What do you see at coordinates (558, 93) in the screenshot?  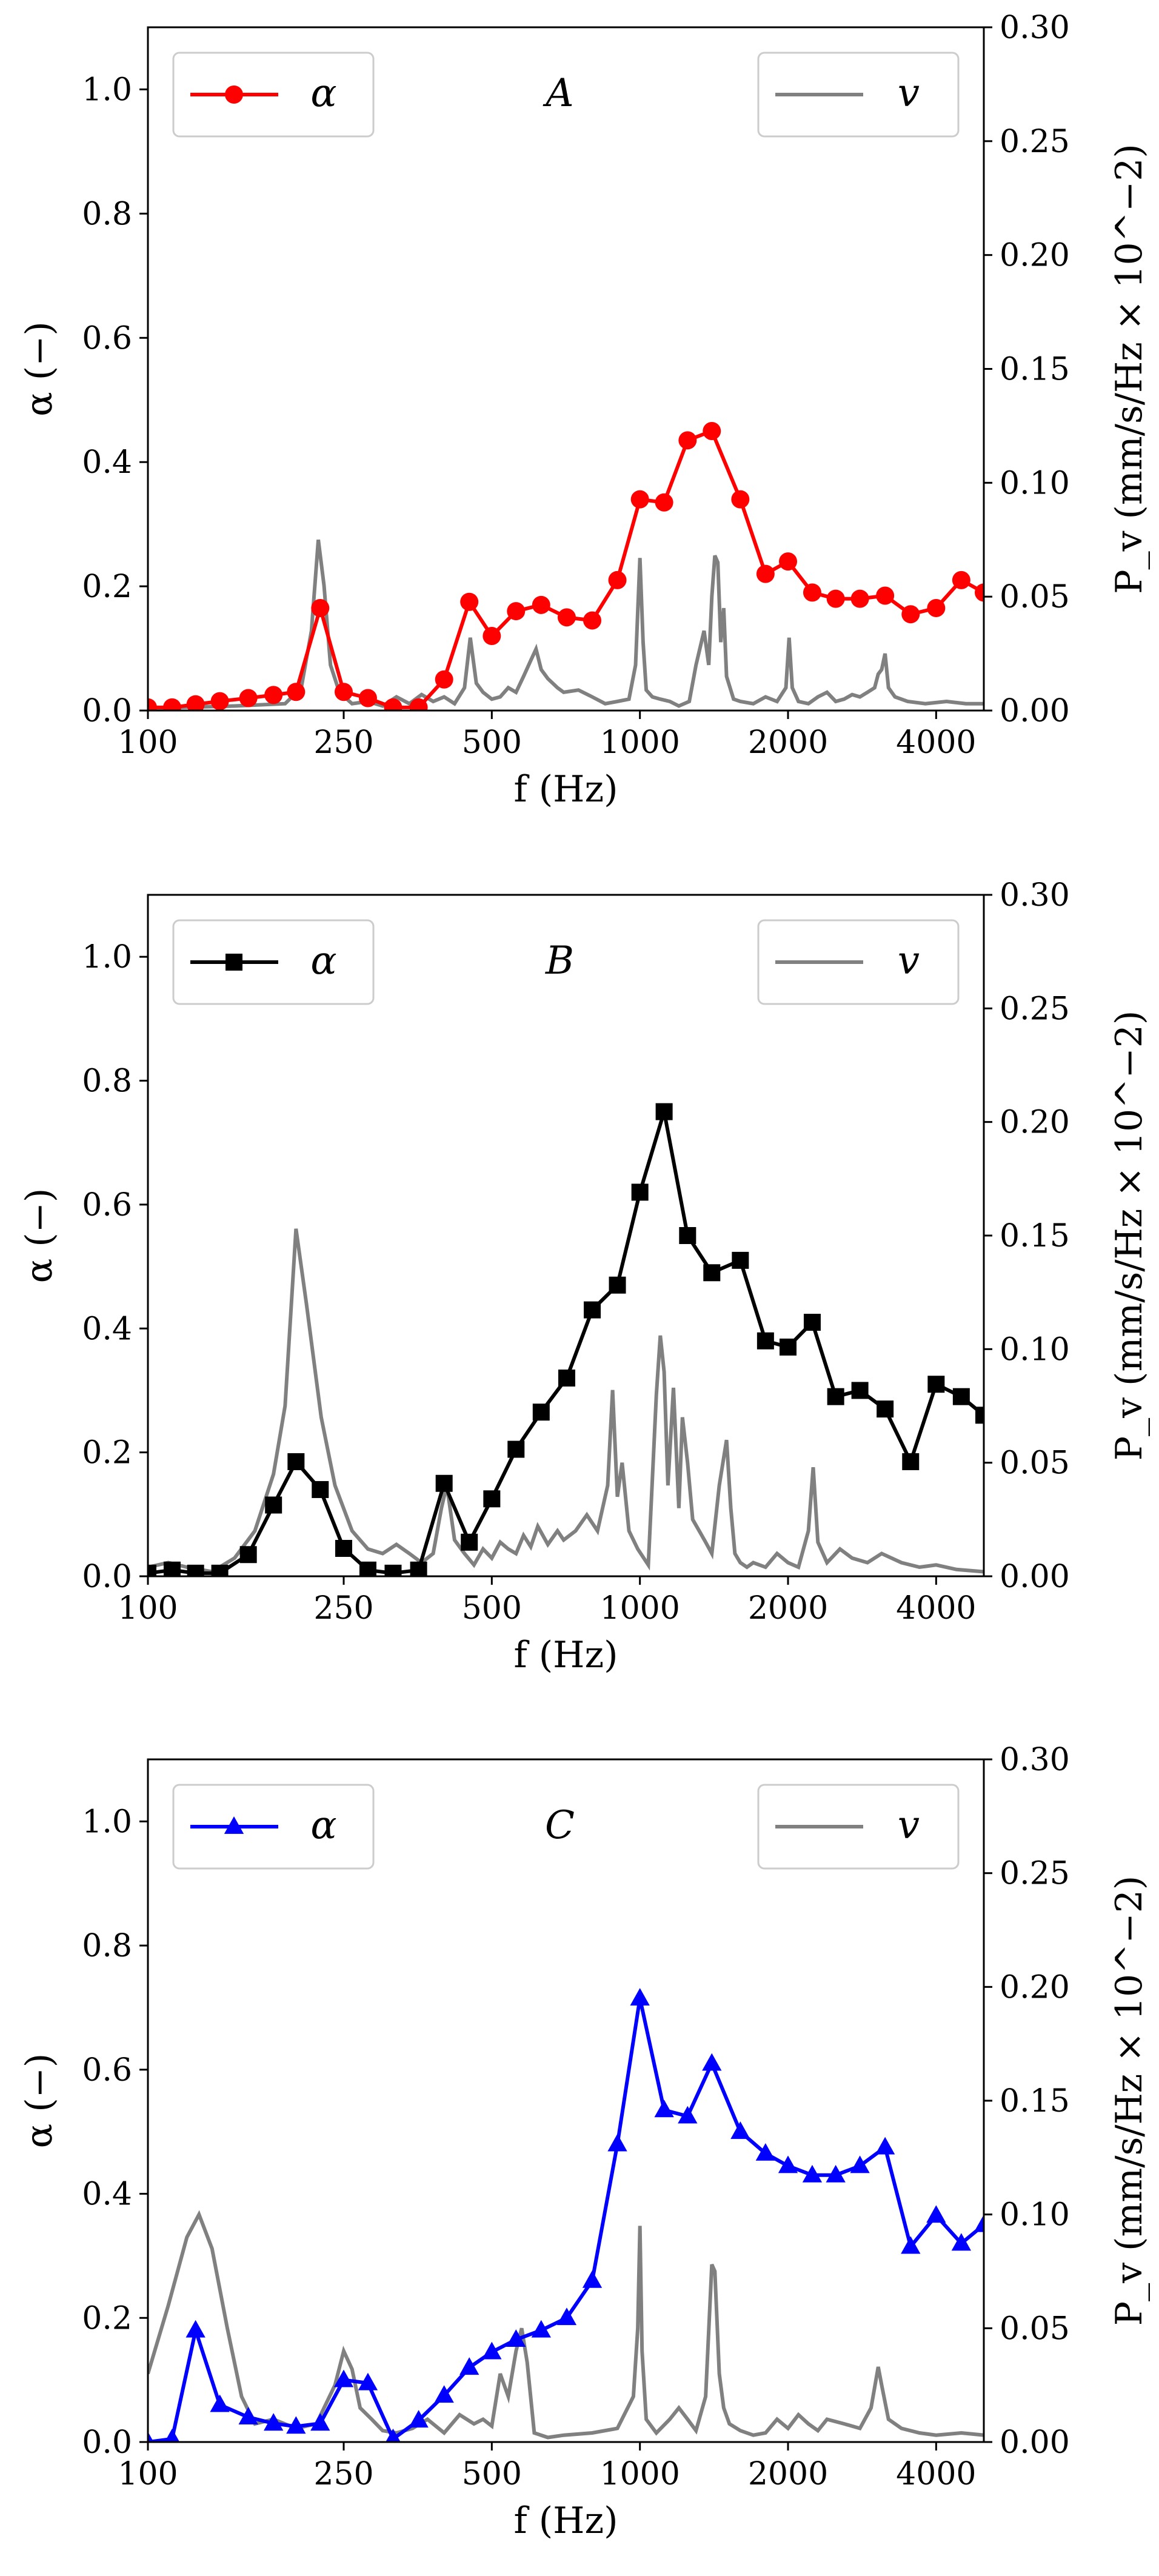 I see `panel-title: A` at bounding box center [558, 93].